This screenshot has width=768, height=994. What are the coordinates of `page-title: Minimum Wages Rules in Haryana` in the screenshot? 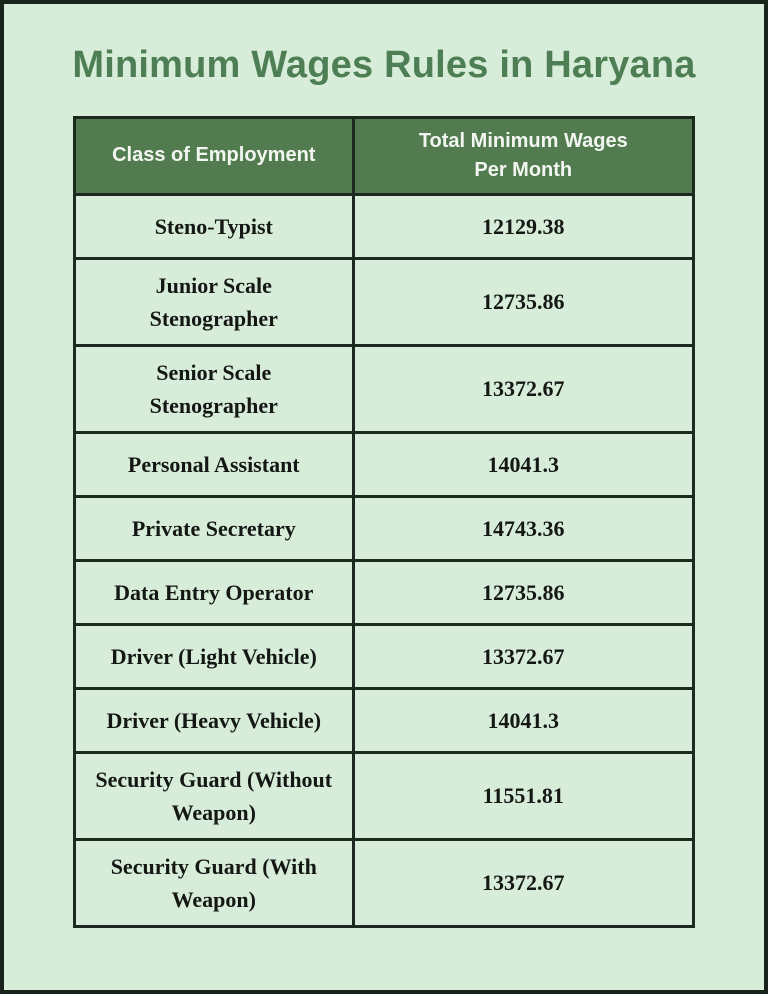 It's located at (384, 65).